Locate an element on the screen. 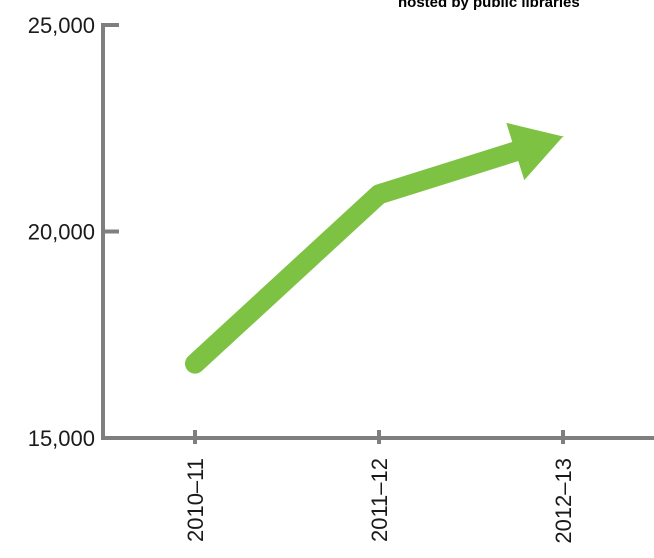 Image resolution: width=654 pixels, height=558 pixels. y-tick-label: 20,000 is located at coordinates (61, 232).